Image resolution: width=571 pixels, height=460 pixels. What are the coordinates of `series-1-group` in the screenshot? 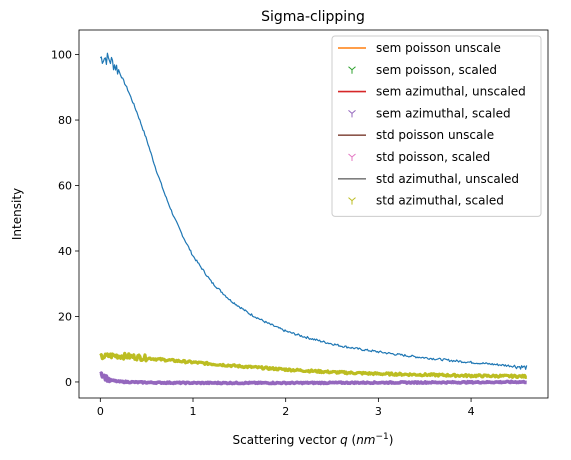 It's located at (313, 365).